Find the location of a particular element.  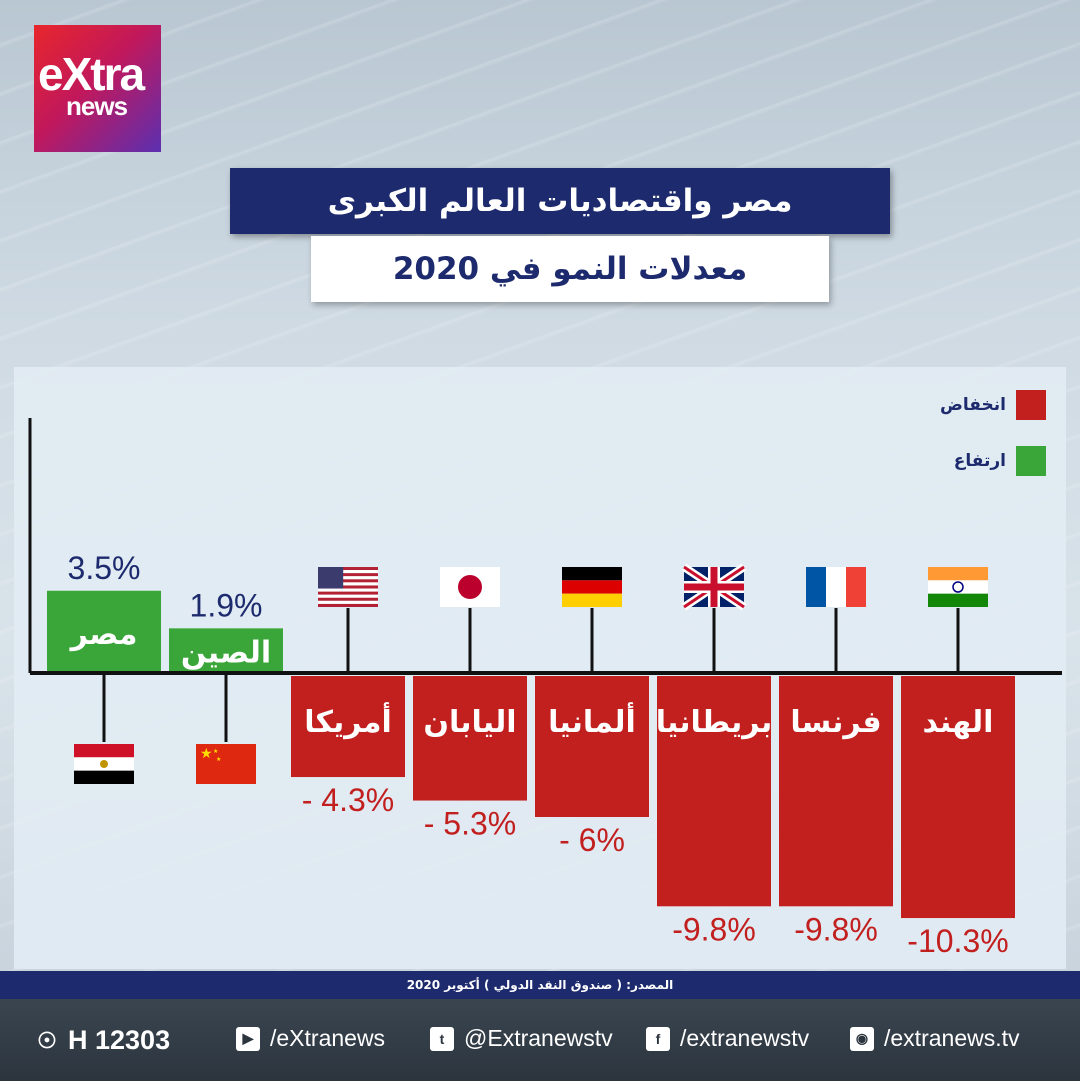

category-label-7: الهند is located at coordinates (958, 722).